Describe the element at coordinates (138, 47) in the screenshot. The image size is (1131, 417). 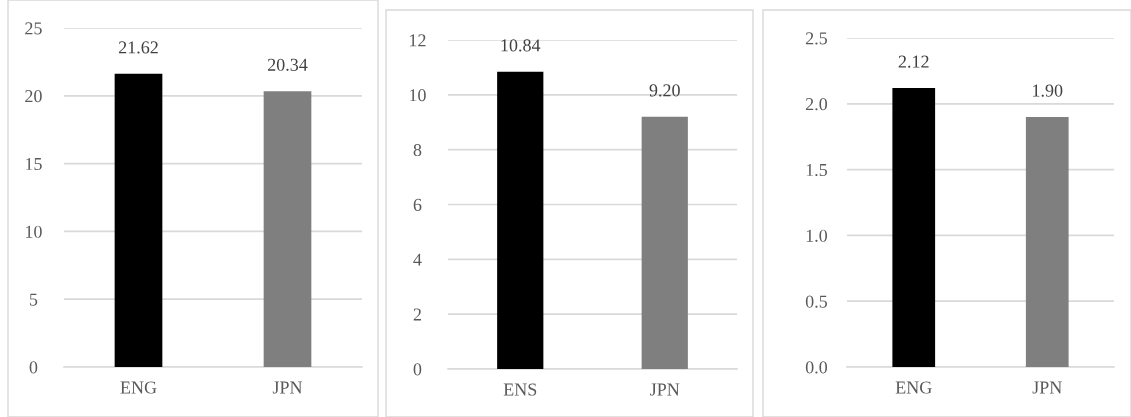
I see `data-label: 21.62` at that location.